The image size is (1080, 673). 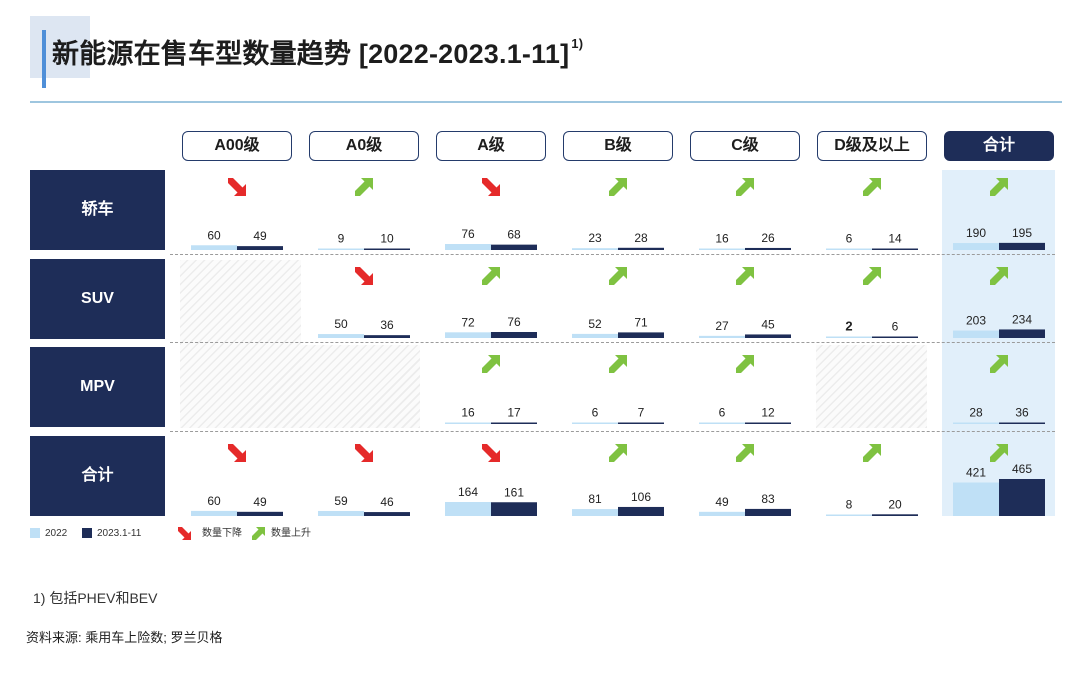 What do you see at coordinates (976, 246) in the screenshot?
I see `bar-2022-r0-c6` at bounding box center [976, 246].